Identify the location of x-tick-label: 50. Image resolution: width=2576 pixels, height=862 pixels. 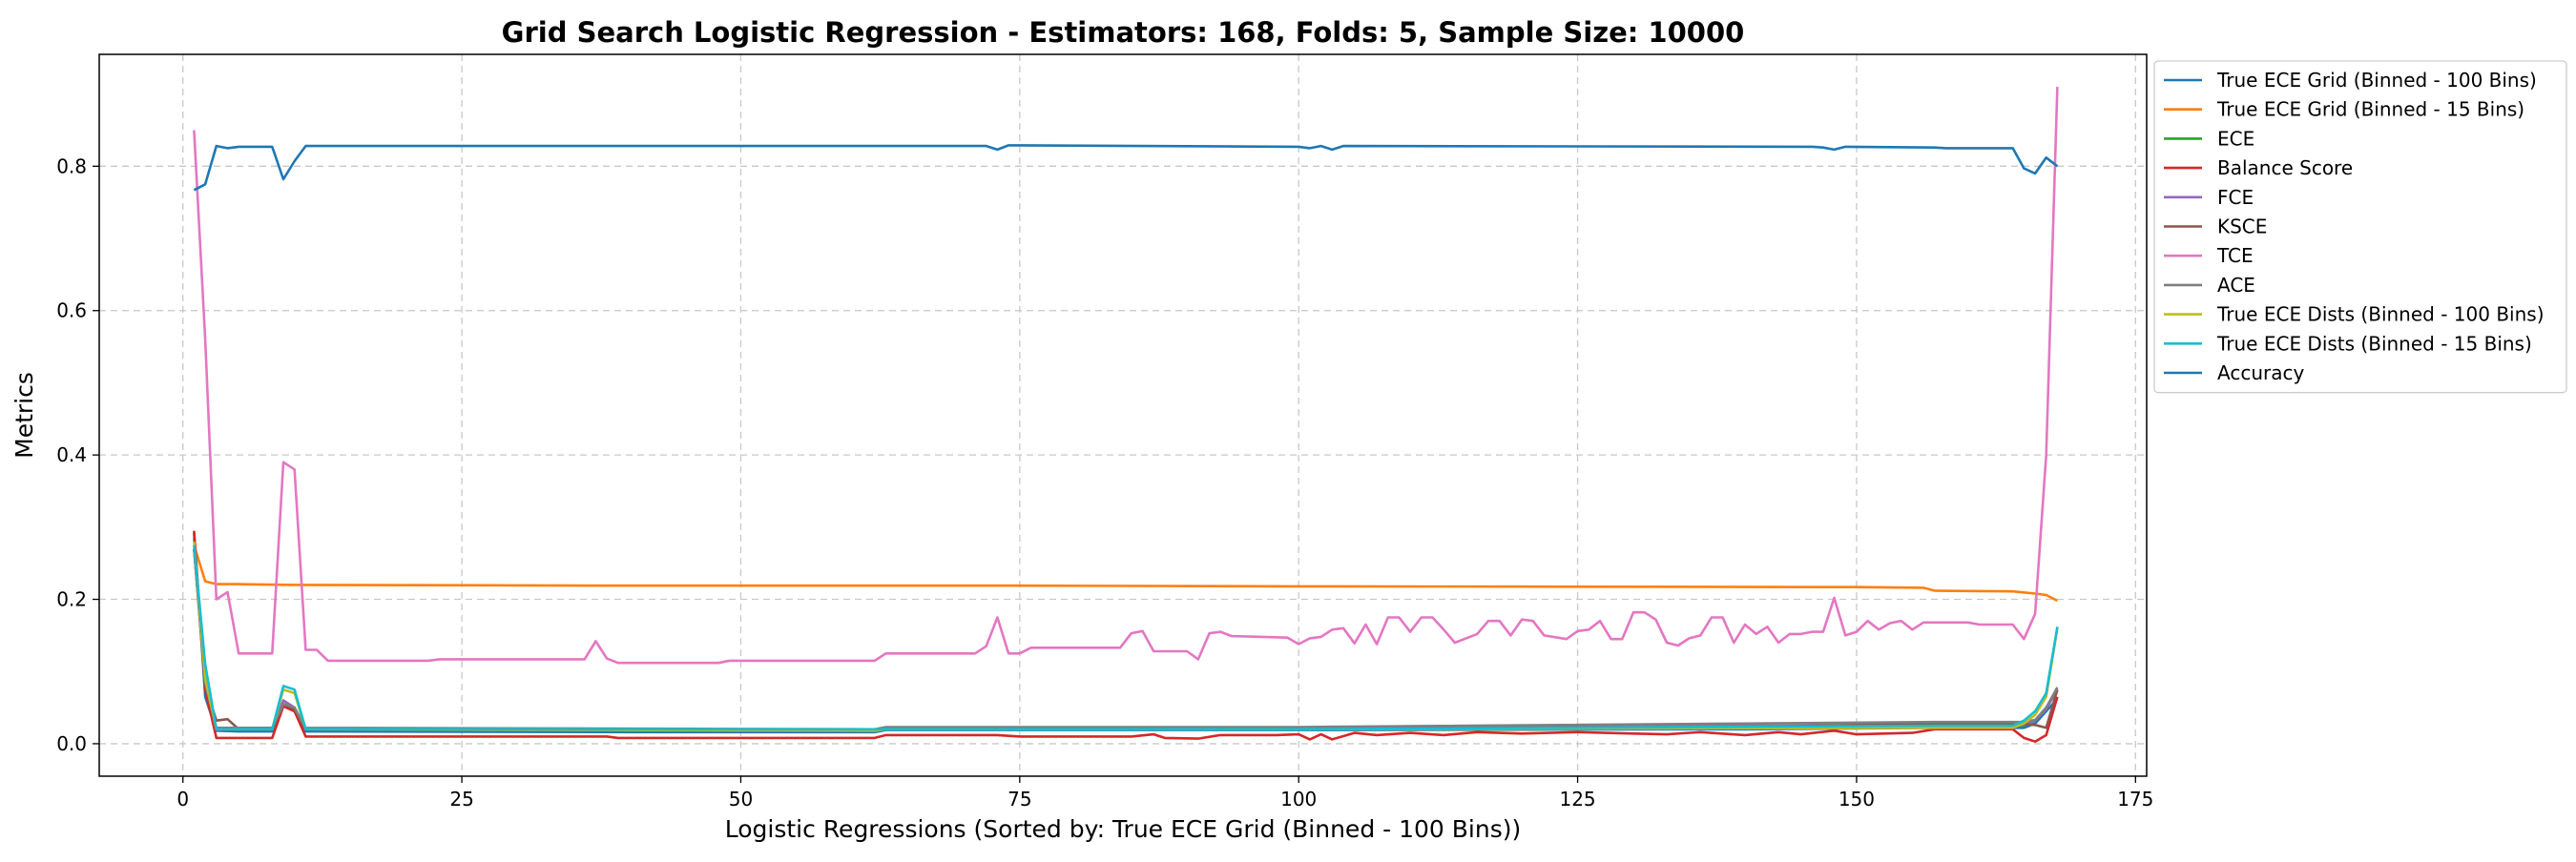
(741, 799).